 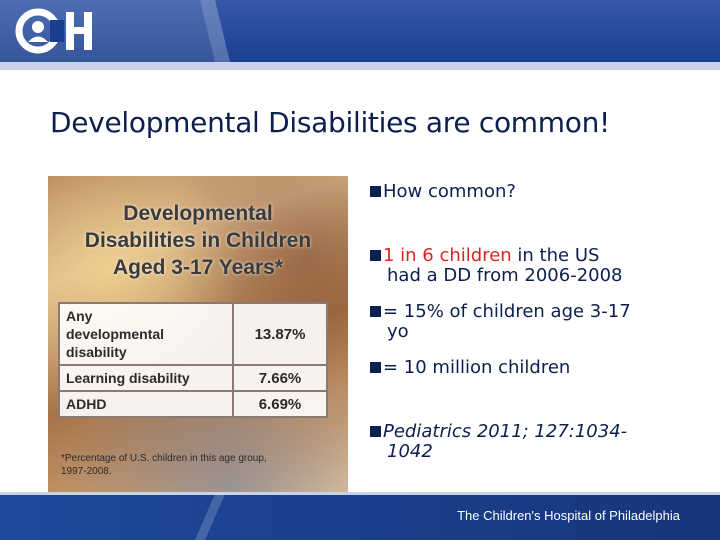 I want to click on table-row: Any developmental disability 13.87%, so click(x=193, y=334).